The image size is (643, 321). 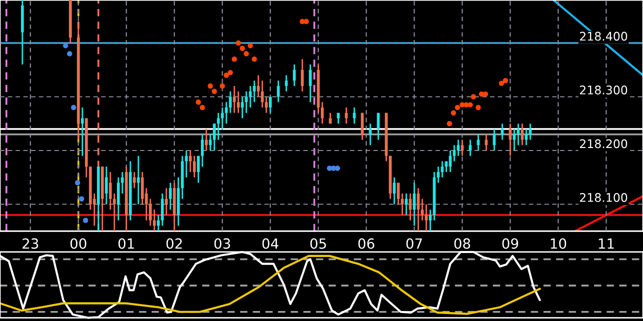 What do you see at coordinates (174, 243) in the screenshot?
I see `x-tick-label: 02` at bounding box center [174, 243].